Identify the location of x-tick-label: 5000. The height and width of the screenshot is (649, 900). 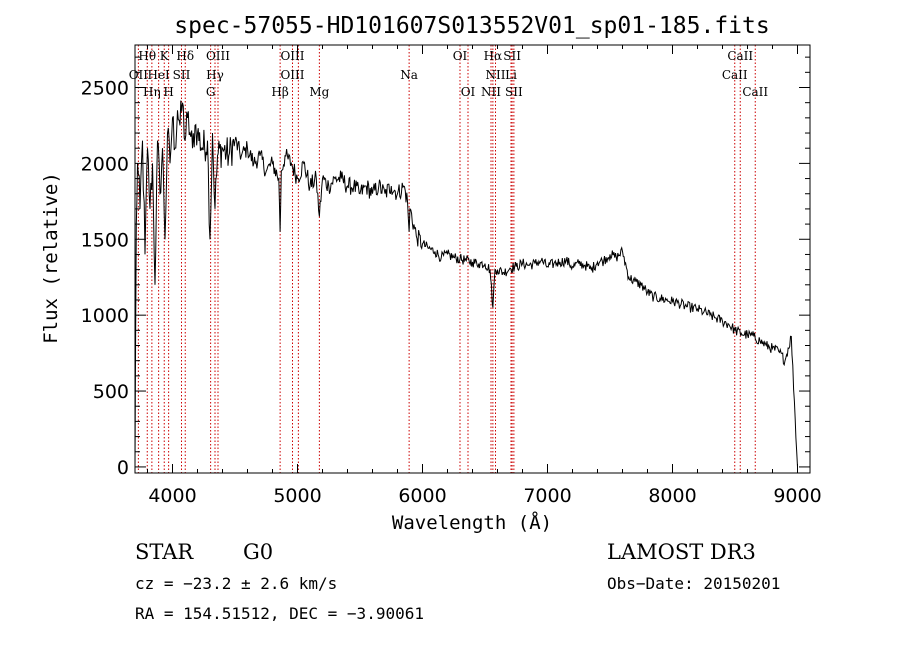
(297, 496).